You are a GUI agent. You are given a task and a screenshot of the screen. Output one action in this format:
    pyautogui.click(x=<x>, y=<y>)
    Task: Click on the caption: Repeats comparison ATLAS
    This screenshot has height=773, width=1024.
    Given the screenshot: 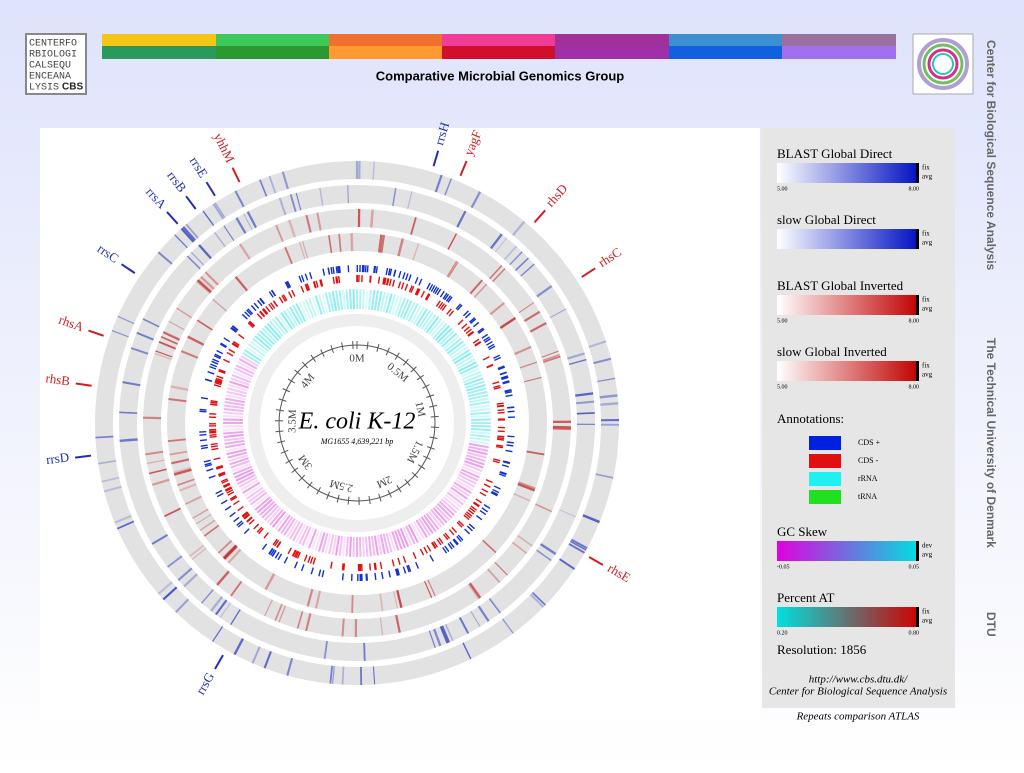 What is the action you would take?
    pyautogui.click(x=858, y=717)
    